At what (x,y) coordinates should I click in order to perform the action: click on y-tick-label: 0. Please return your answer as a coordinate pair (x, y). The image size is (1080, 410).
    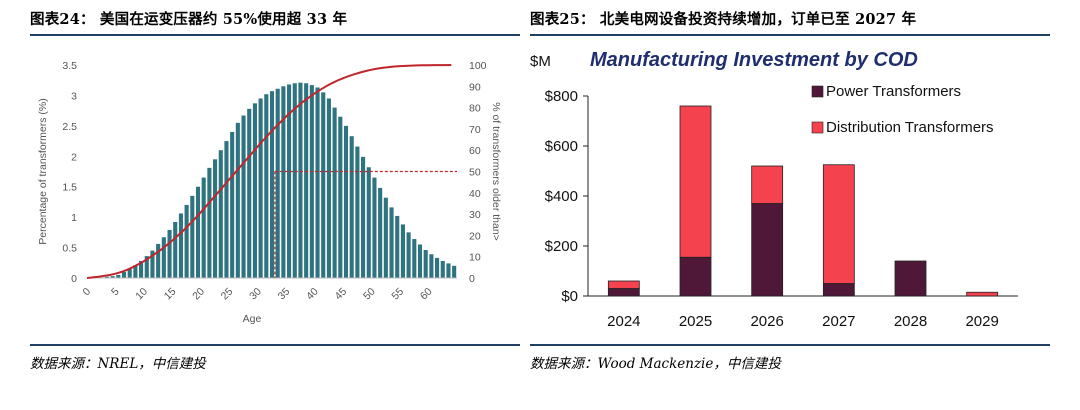
    Looking at the image, I should click on (74, 279).